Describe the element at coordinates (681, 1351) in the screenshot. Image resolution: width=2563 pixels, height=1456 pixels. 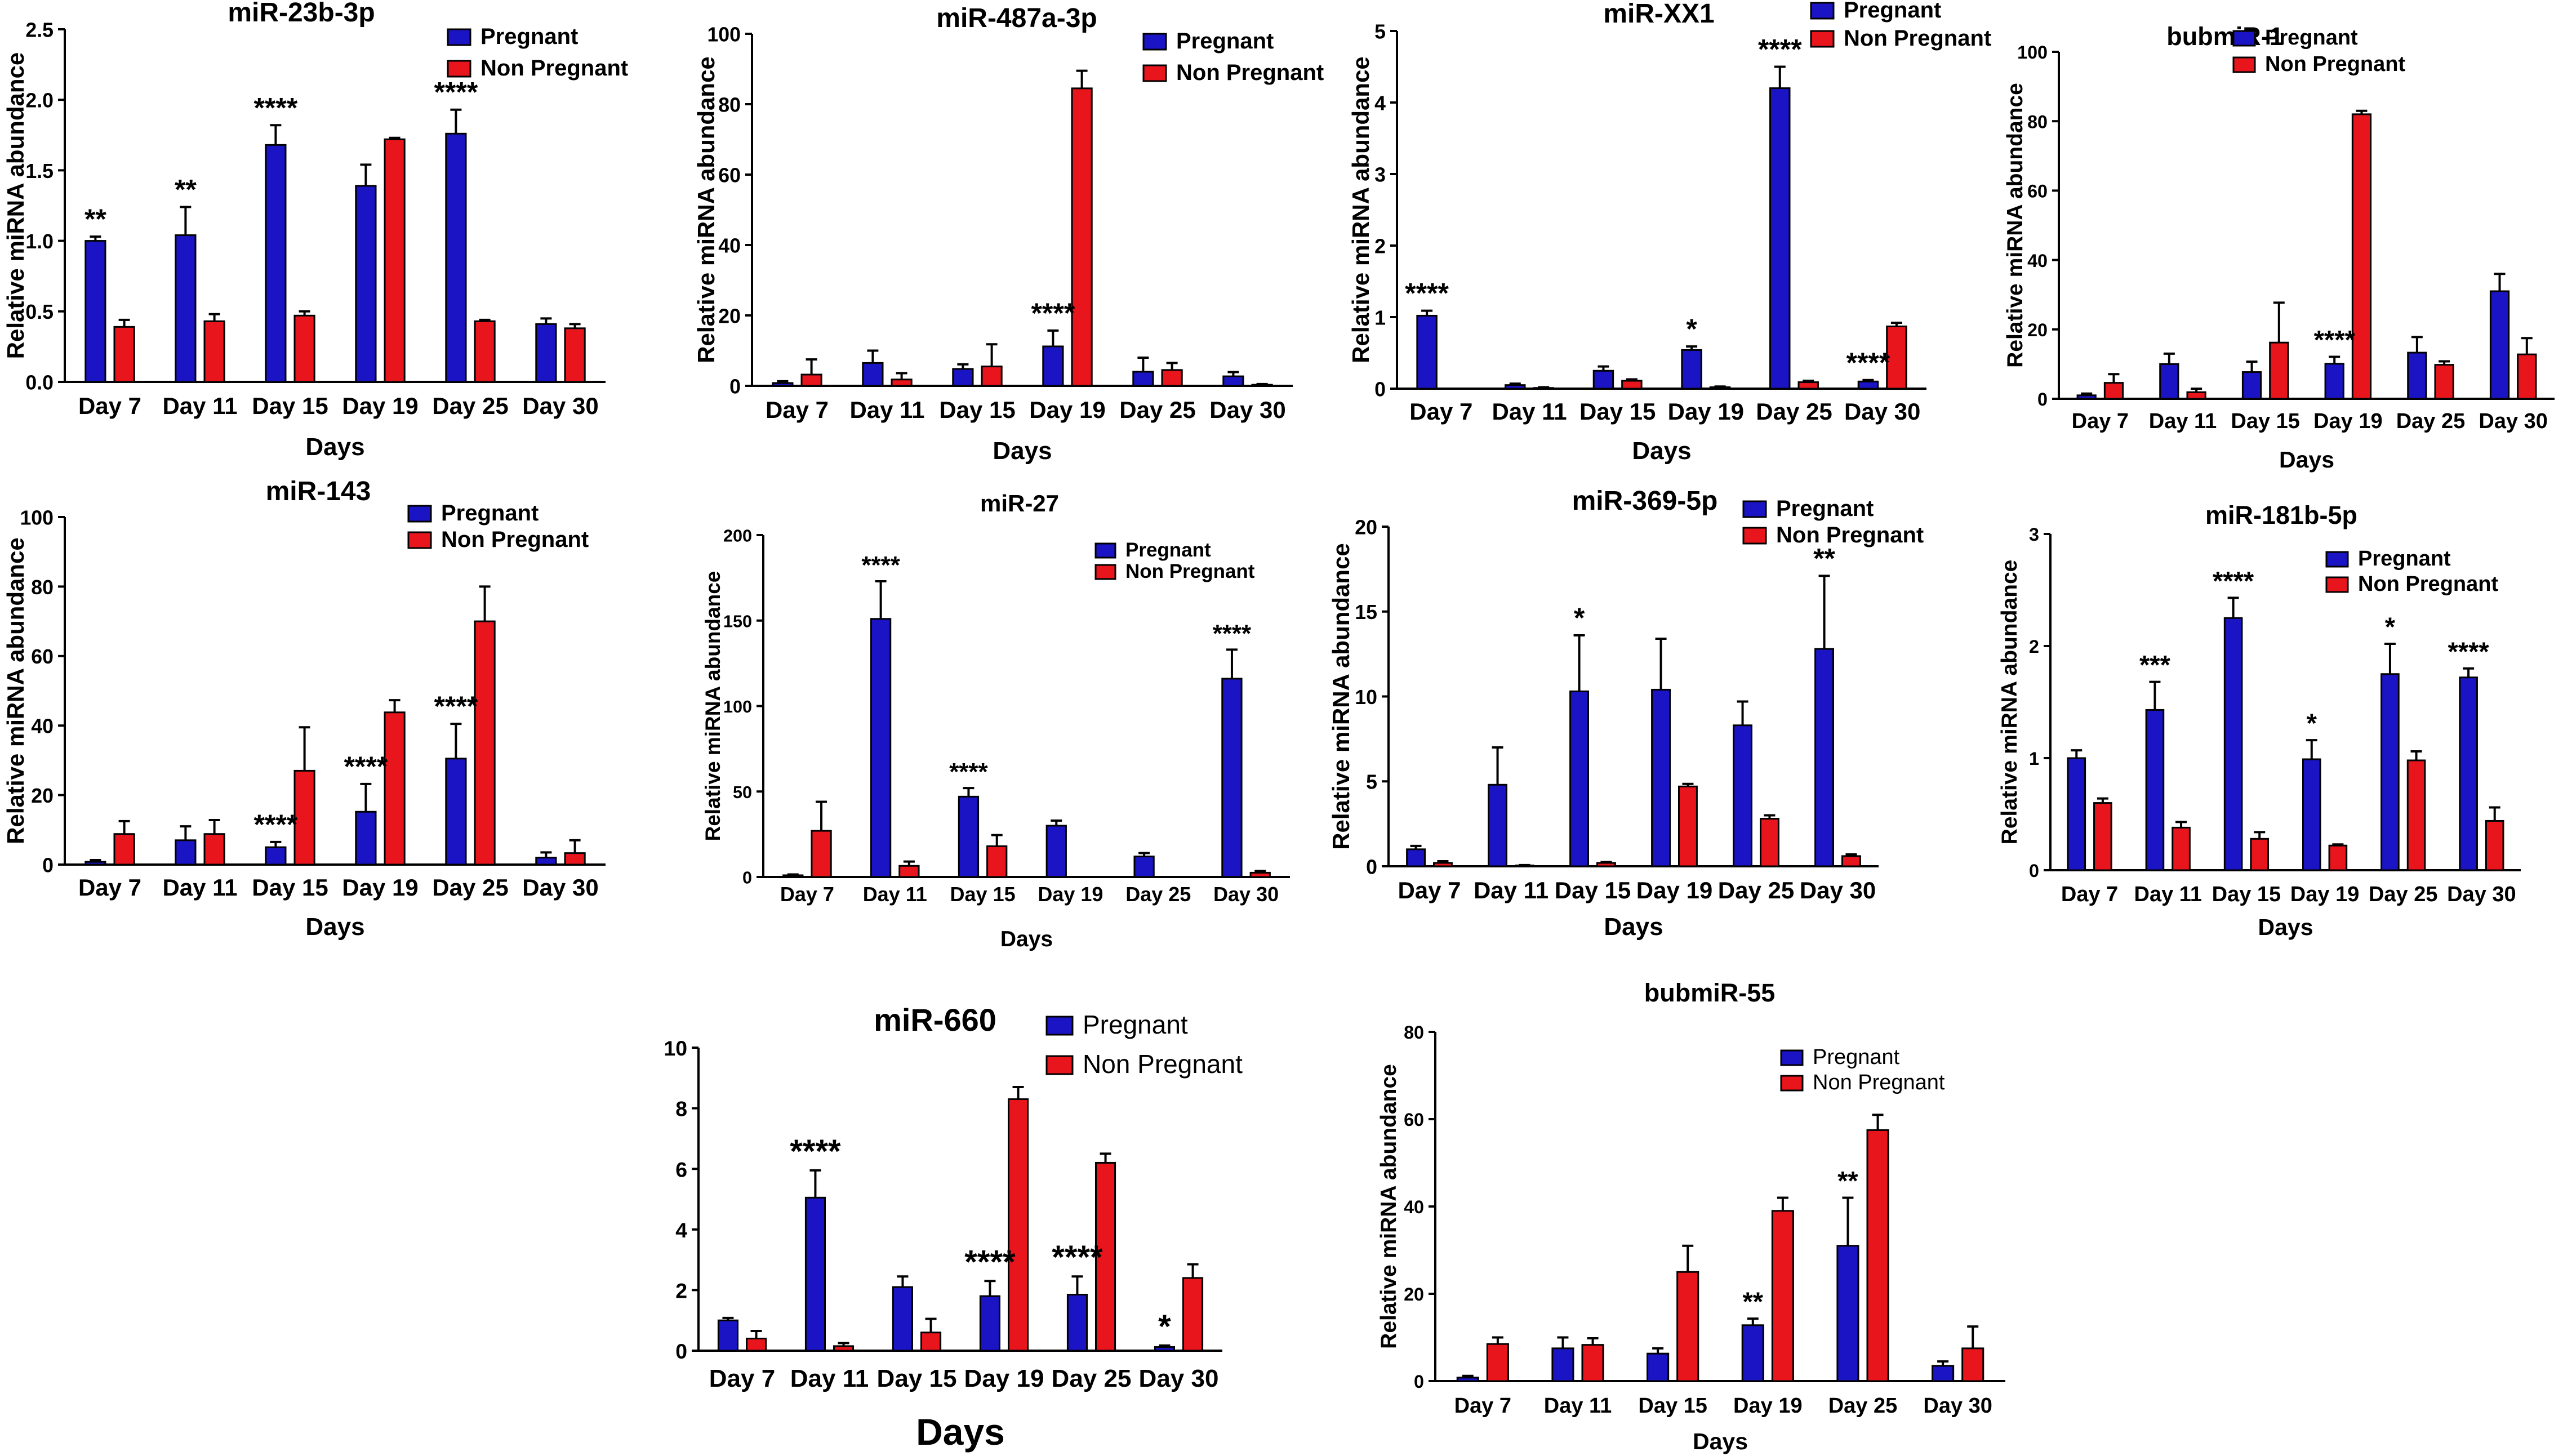
I see `y-tick-label: 0` at that location.